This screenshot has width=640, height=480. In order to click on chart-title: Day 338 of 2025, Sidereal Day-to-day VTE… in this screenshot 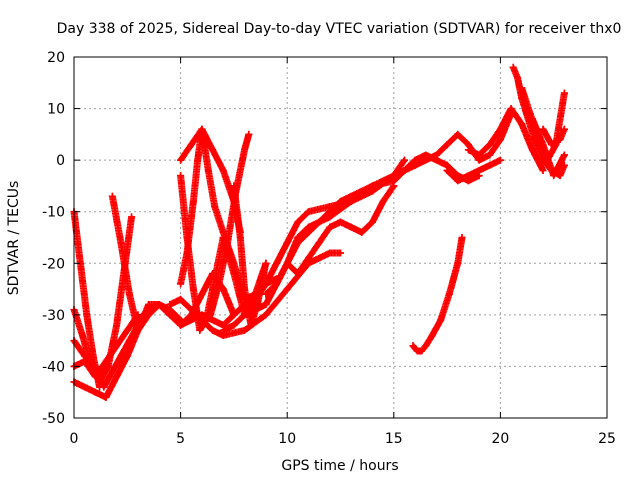, I will do `click(339, 29)`.